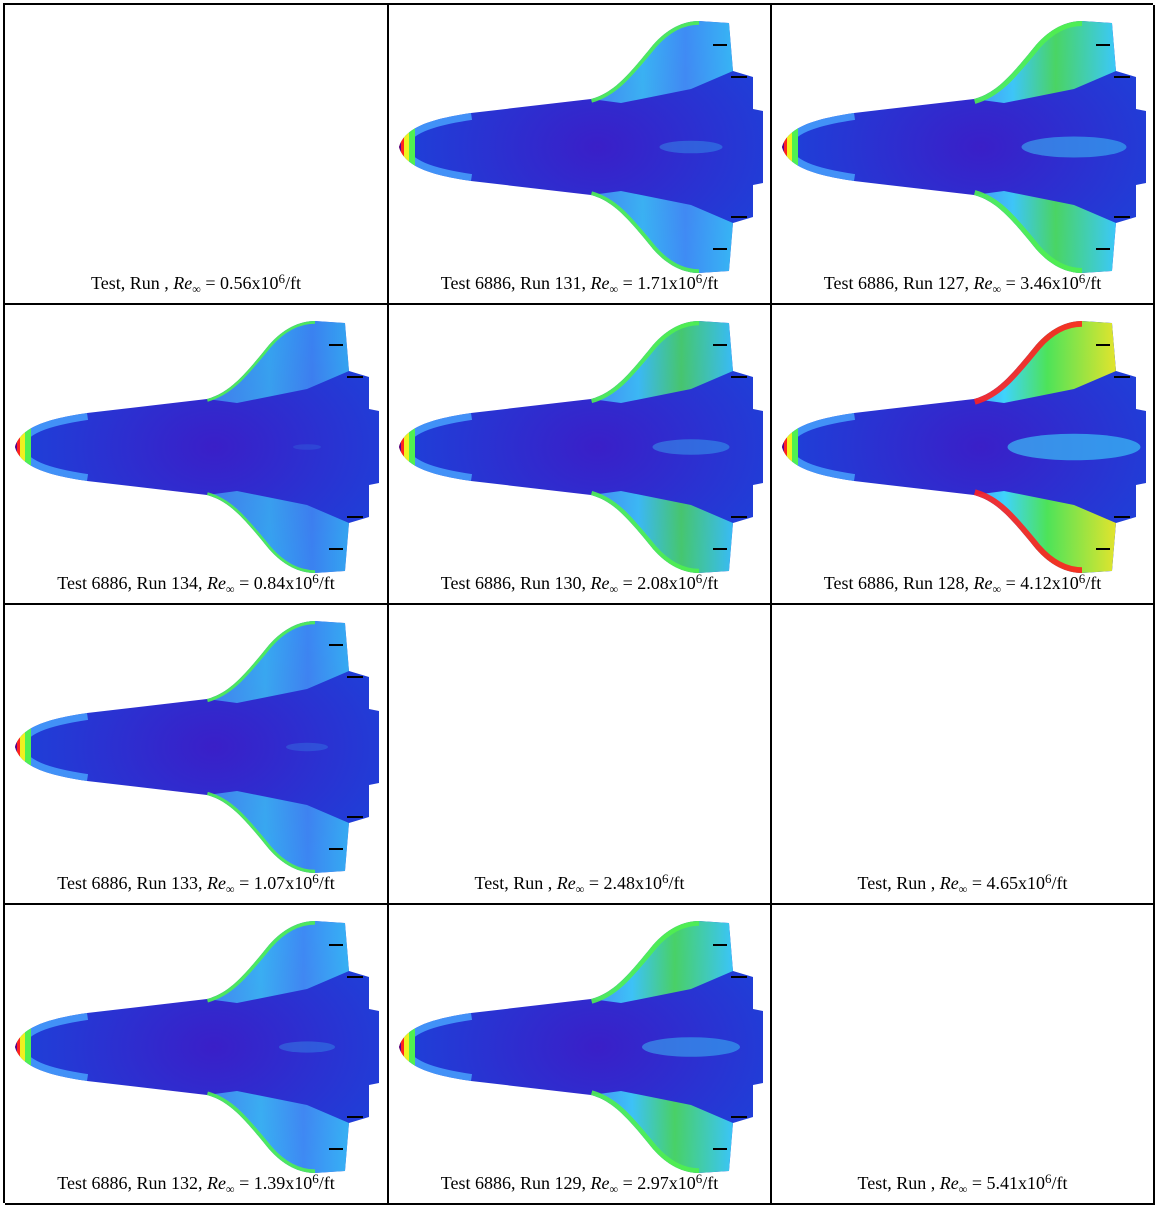 This screenshot has height=1207, width=1158. What do you see at coordinates (196, 583) in the screenshot?
I see `cell-caption: Test 6886, Run 134, Re∞ = 0.84x106/ft` at bounding box center [196, 583].